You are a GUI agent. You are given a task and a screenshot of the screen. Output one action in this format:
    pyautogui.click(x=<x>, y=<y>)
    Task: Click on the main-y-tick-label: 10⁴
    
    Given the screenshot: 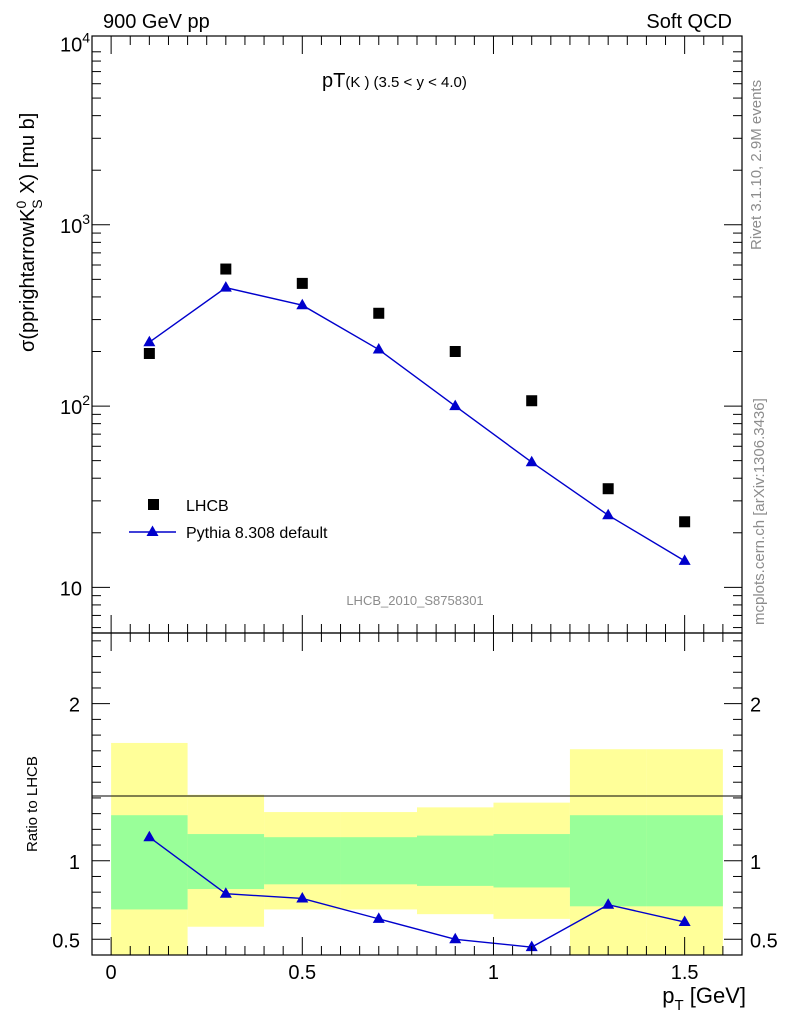 What is the action you would take?
    pyautogui.click(x=75, y=43)
    